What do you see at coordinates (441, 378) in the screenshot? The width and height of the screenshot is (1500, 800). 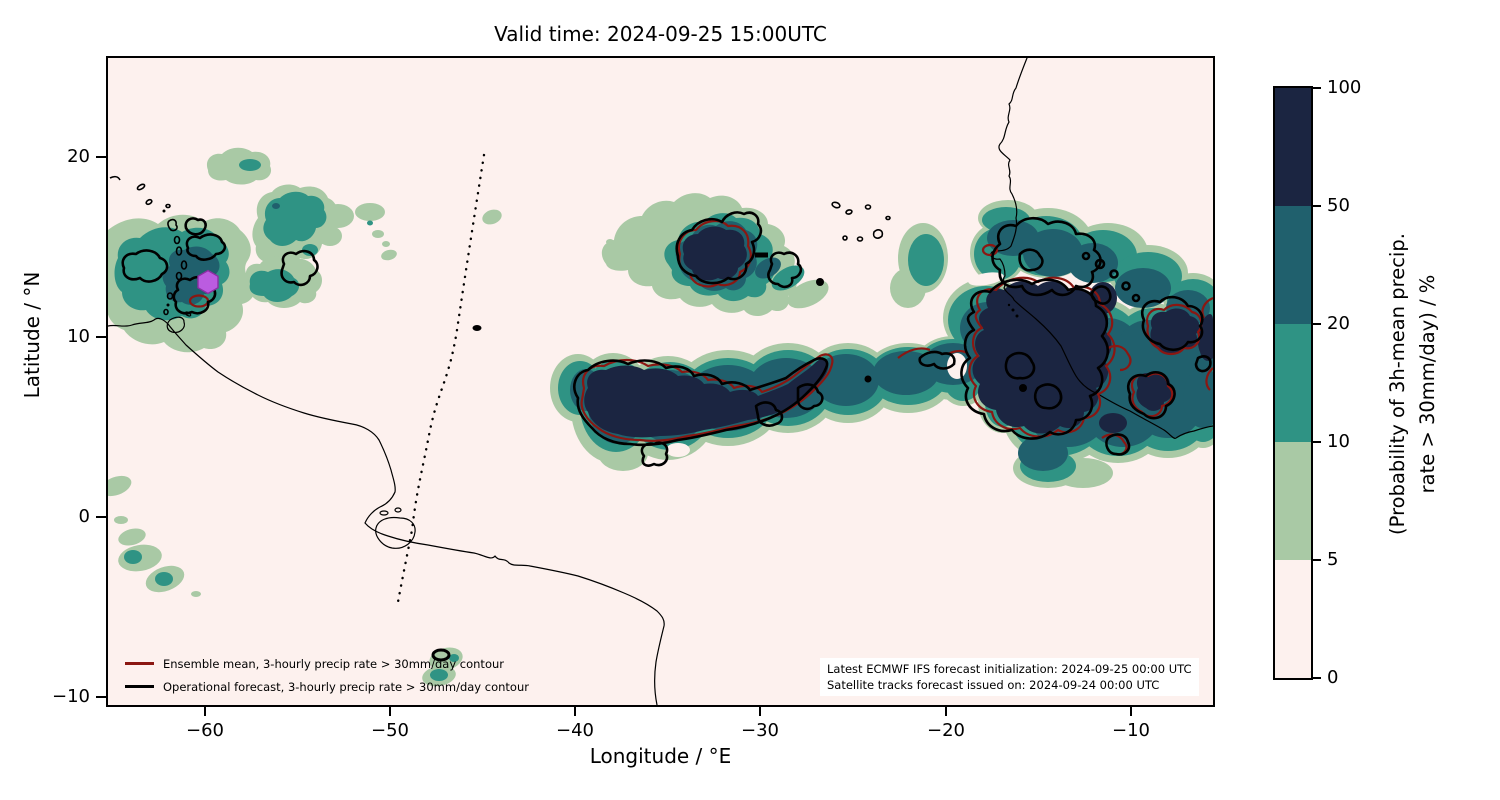 I see `satellite-track` at bounding box center [441, 378].